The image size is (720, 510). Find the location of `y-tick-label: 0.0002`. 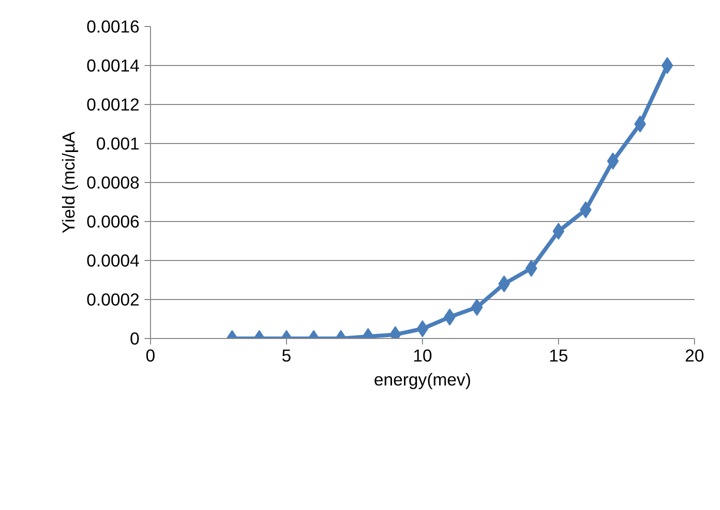

y-tick-label: 0.0002 is located at coordinates (113, 300).